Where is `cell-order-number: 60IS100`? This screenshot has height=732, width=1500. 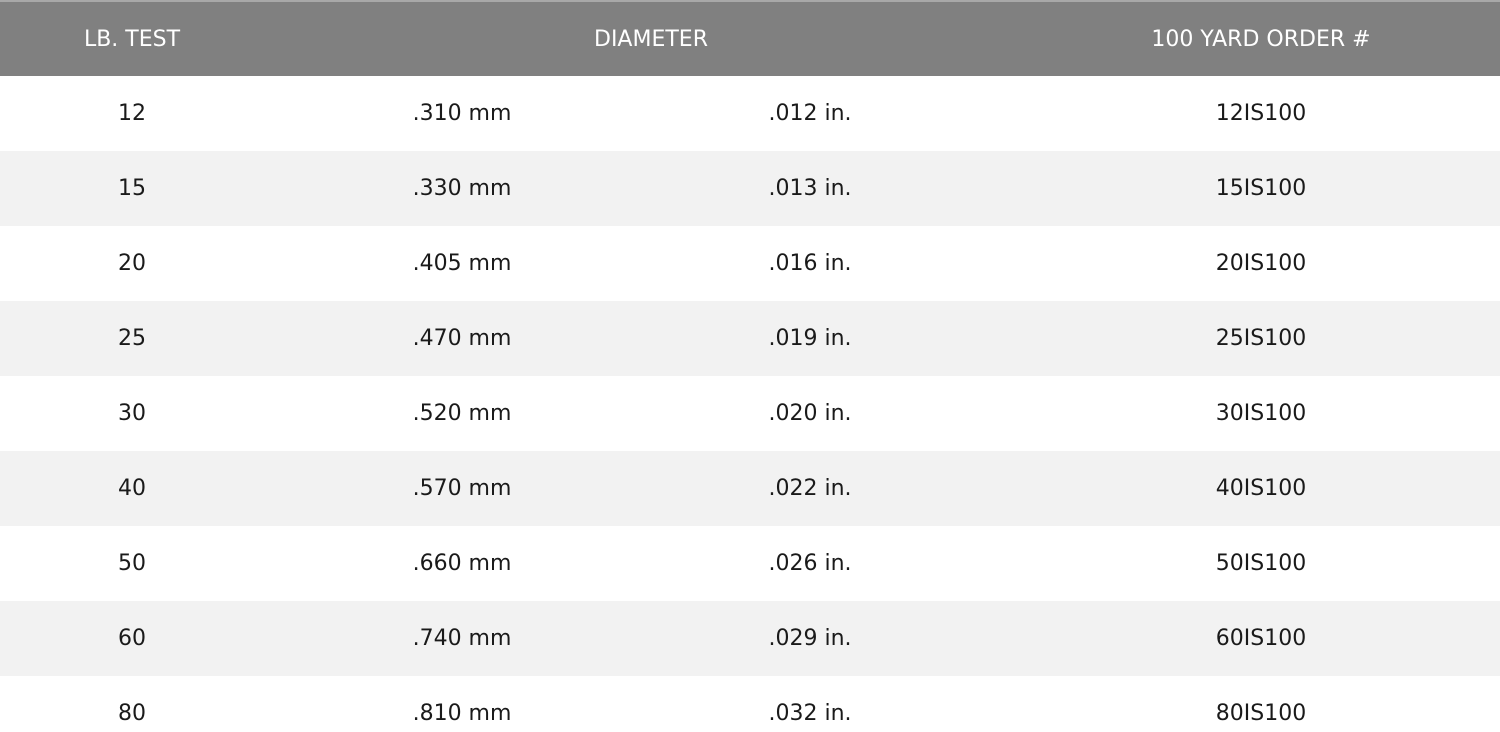 cell-order-number: 60IS100 is located at coordinates (1230, 638).